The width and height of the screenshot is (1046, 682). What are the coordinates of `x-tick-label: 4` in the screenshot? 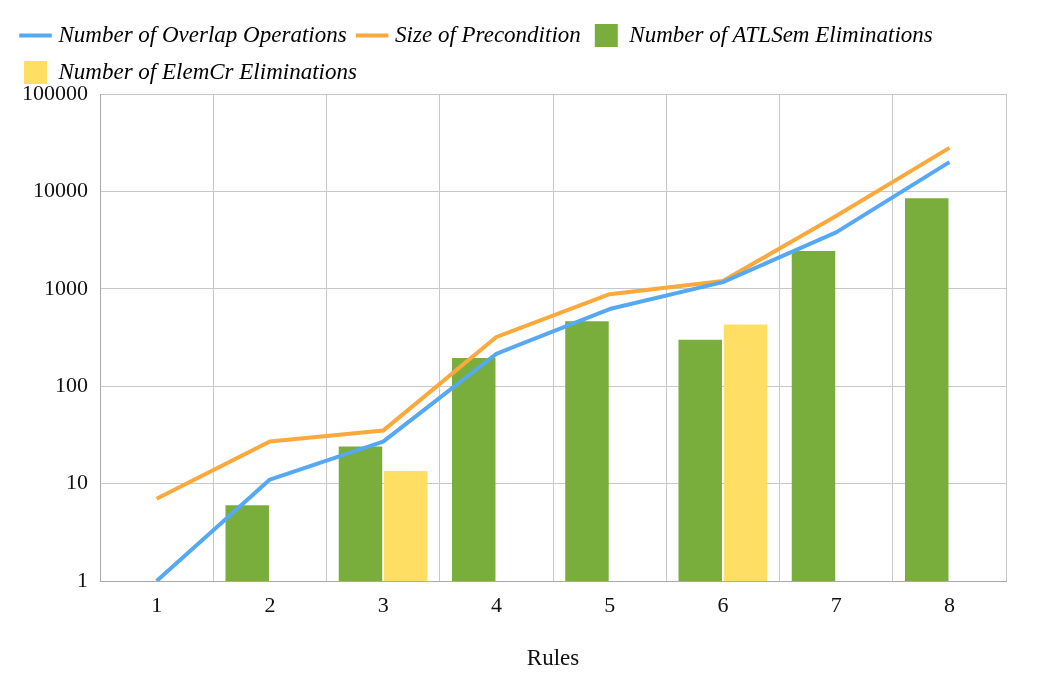 It's located at (496, 604).